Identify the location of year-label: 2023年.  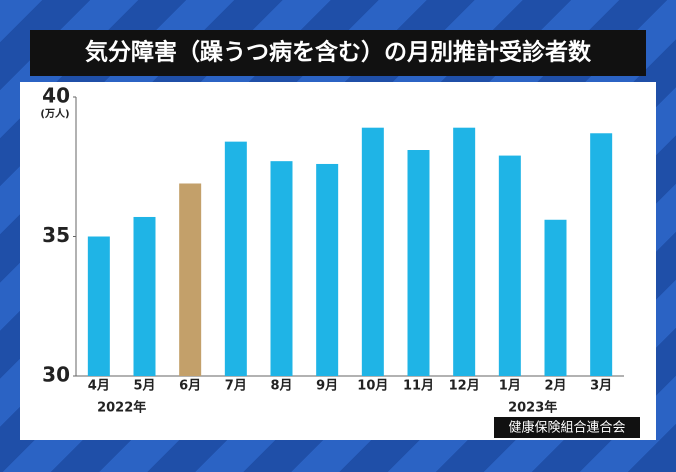
(532, 408).